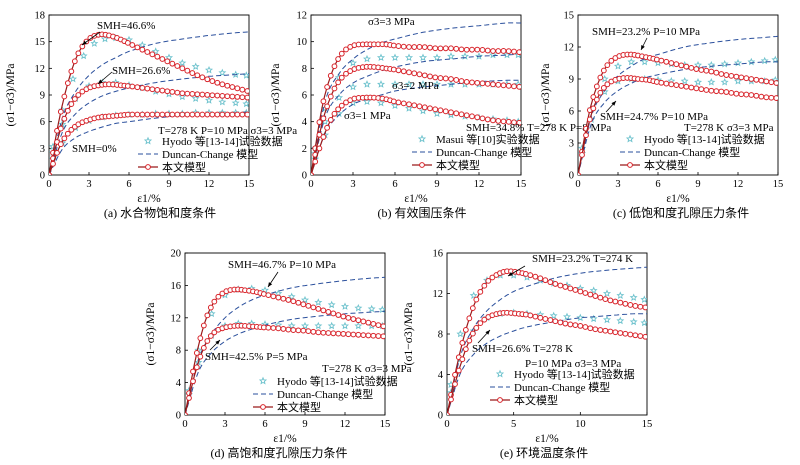  Describe the element at coordinates (222, 141) in the screenshot. I see `legend-test-data: Hyodo 等[13-14]试验数据` at that location.